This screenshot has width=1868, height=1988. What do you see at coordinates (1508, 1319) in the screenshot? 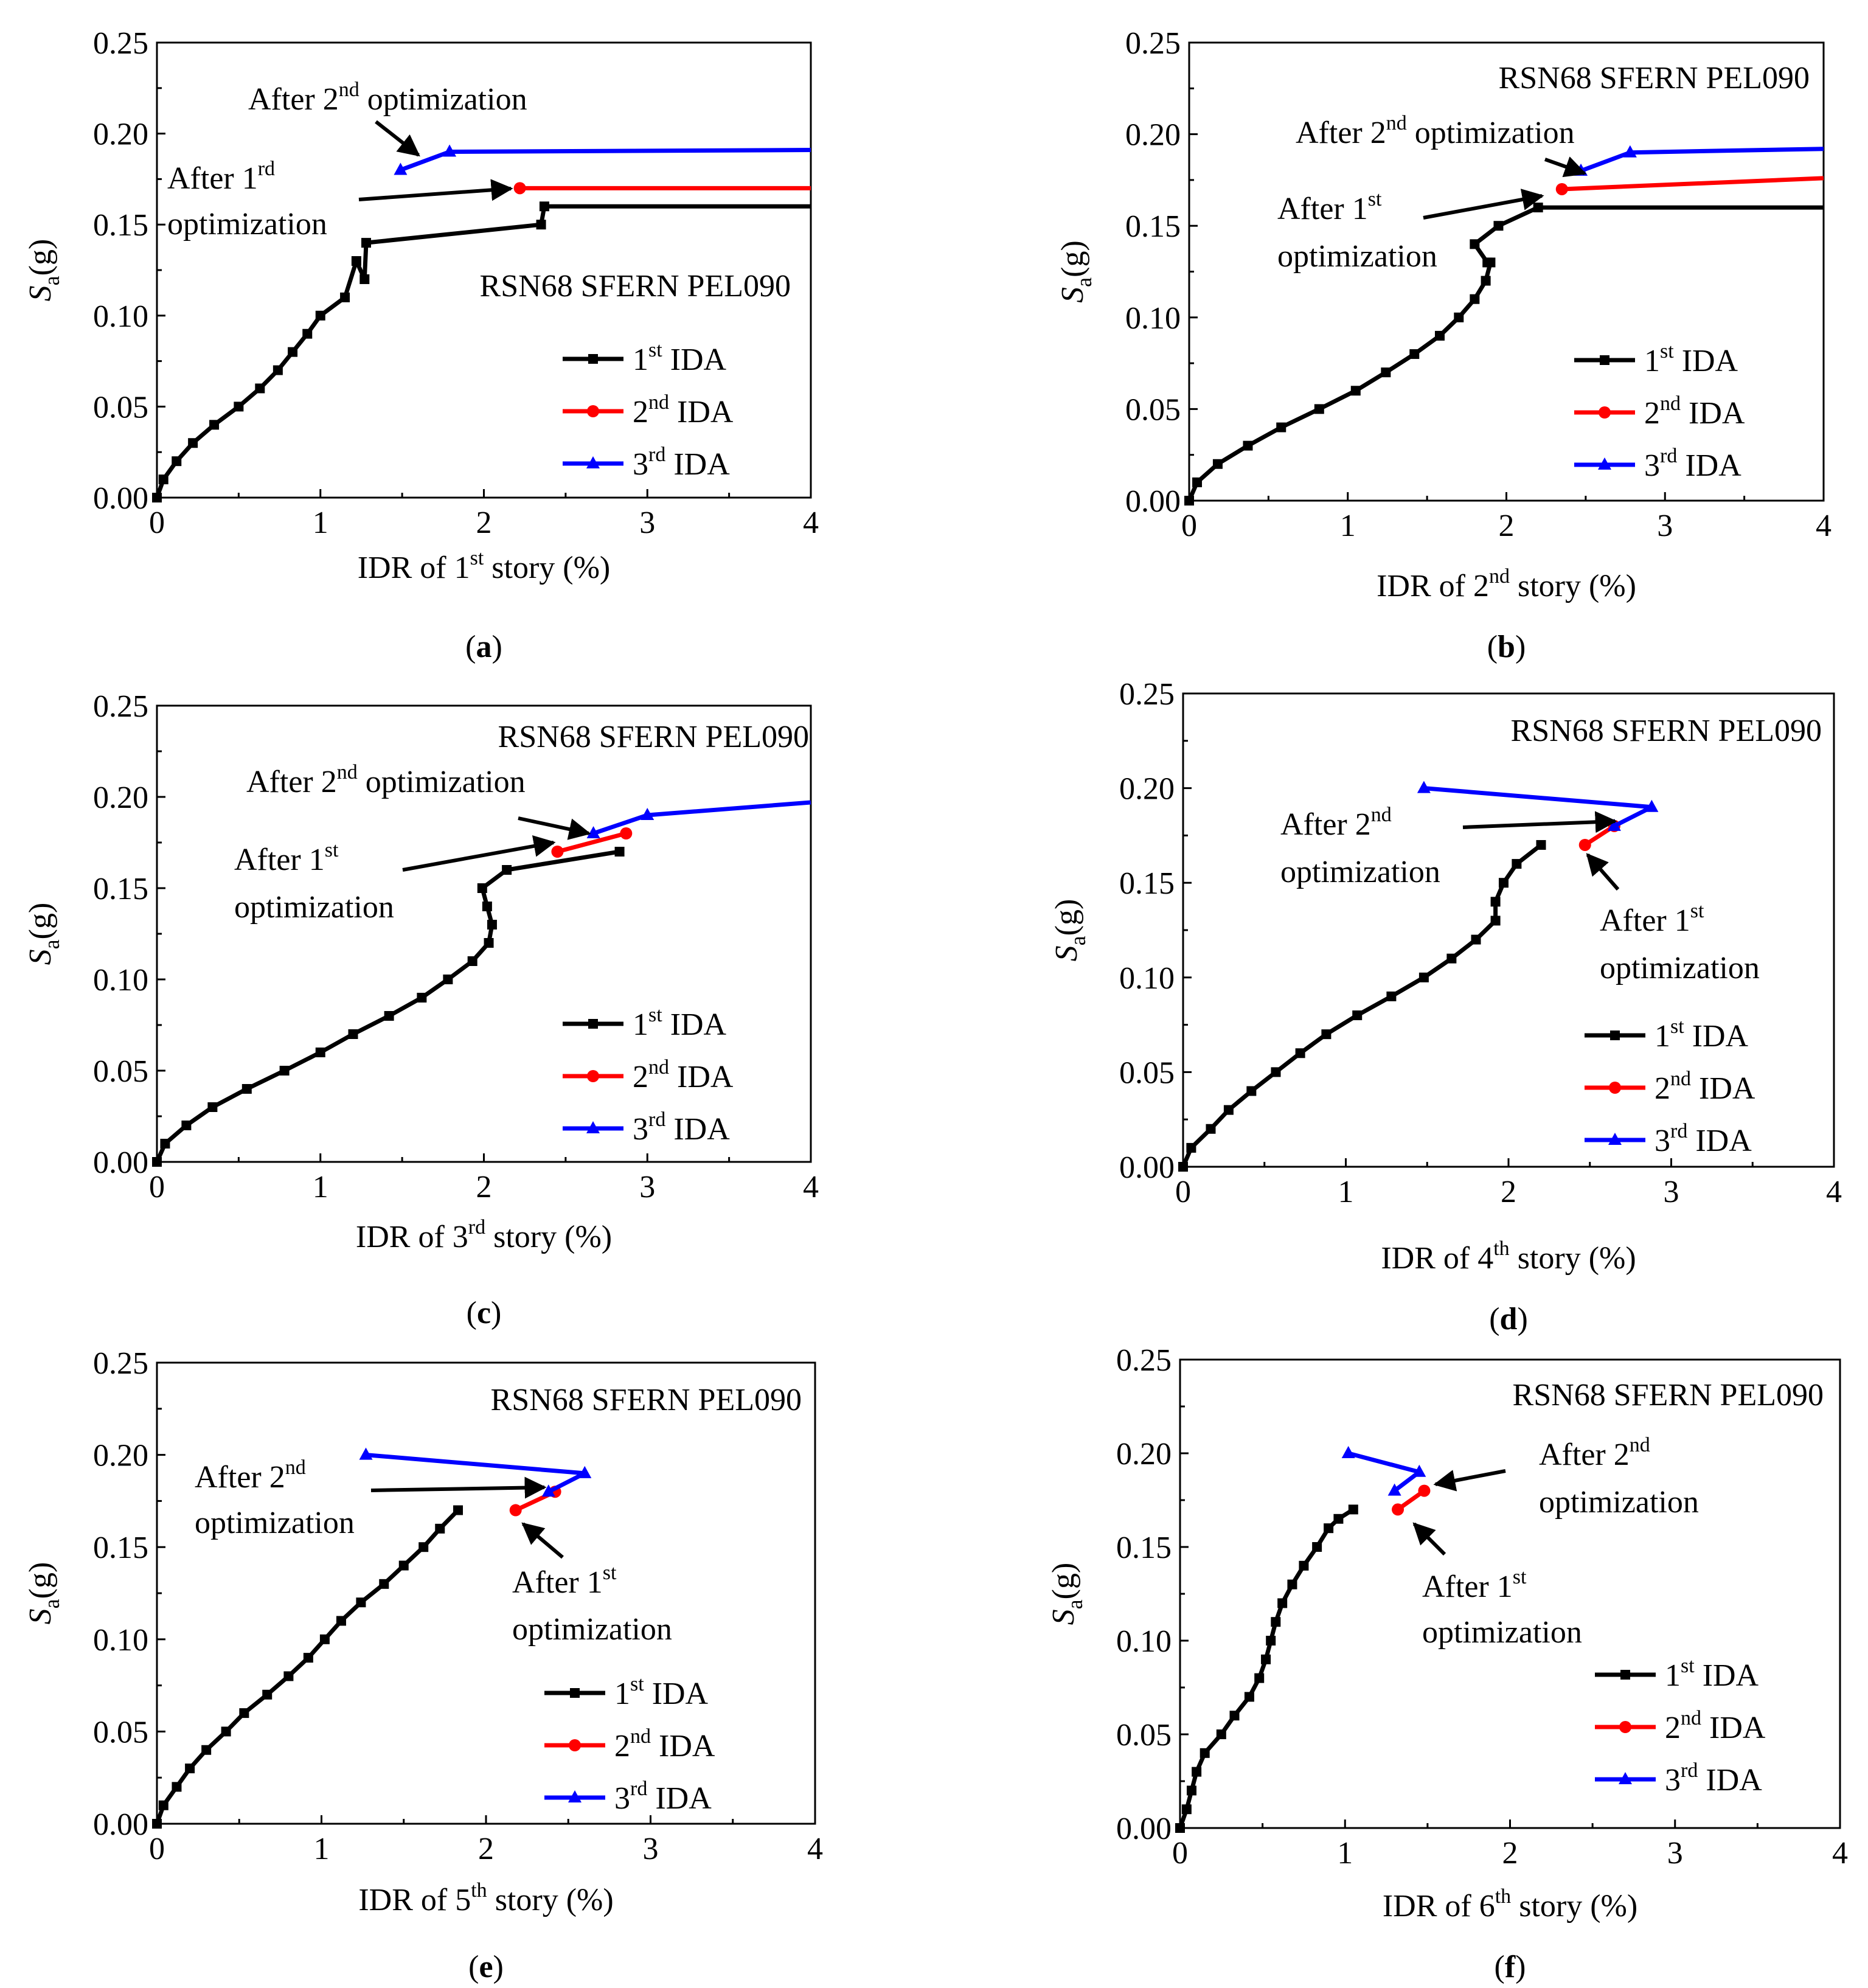
I see `panel-caption: (d)` at bounding box center [1508, 1319].